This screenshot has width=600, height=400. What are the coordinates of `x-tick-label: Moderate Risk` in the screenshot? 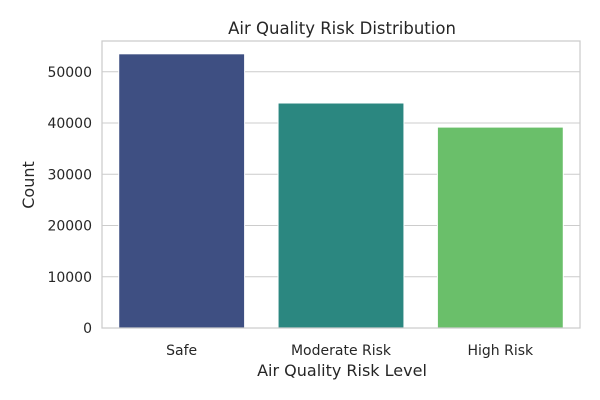 It's located at (341, 351).